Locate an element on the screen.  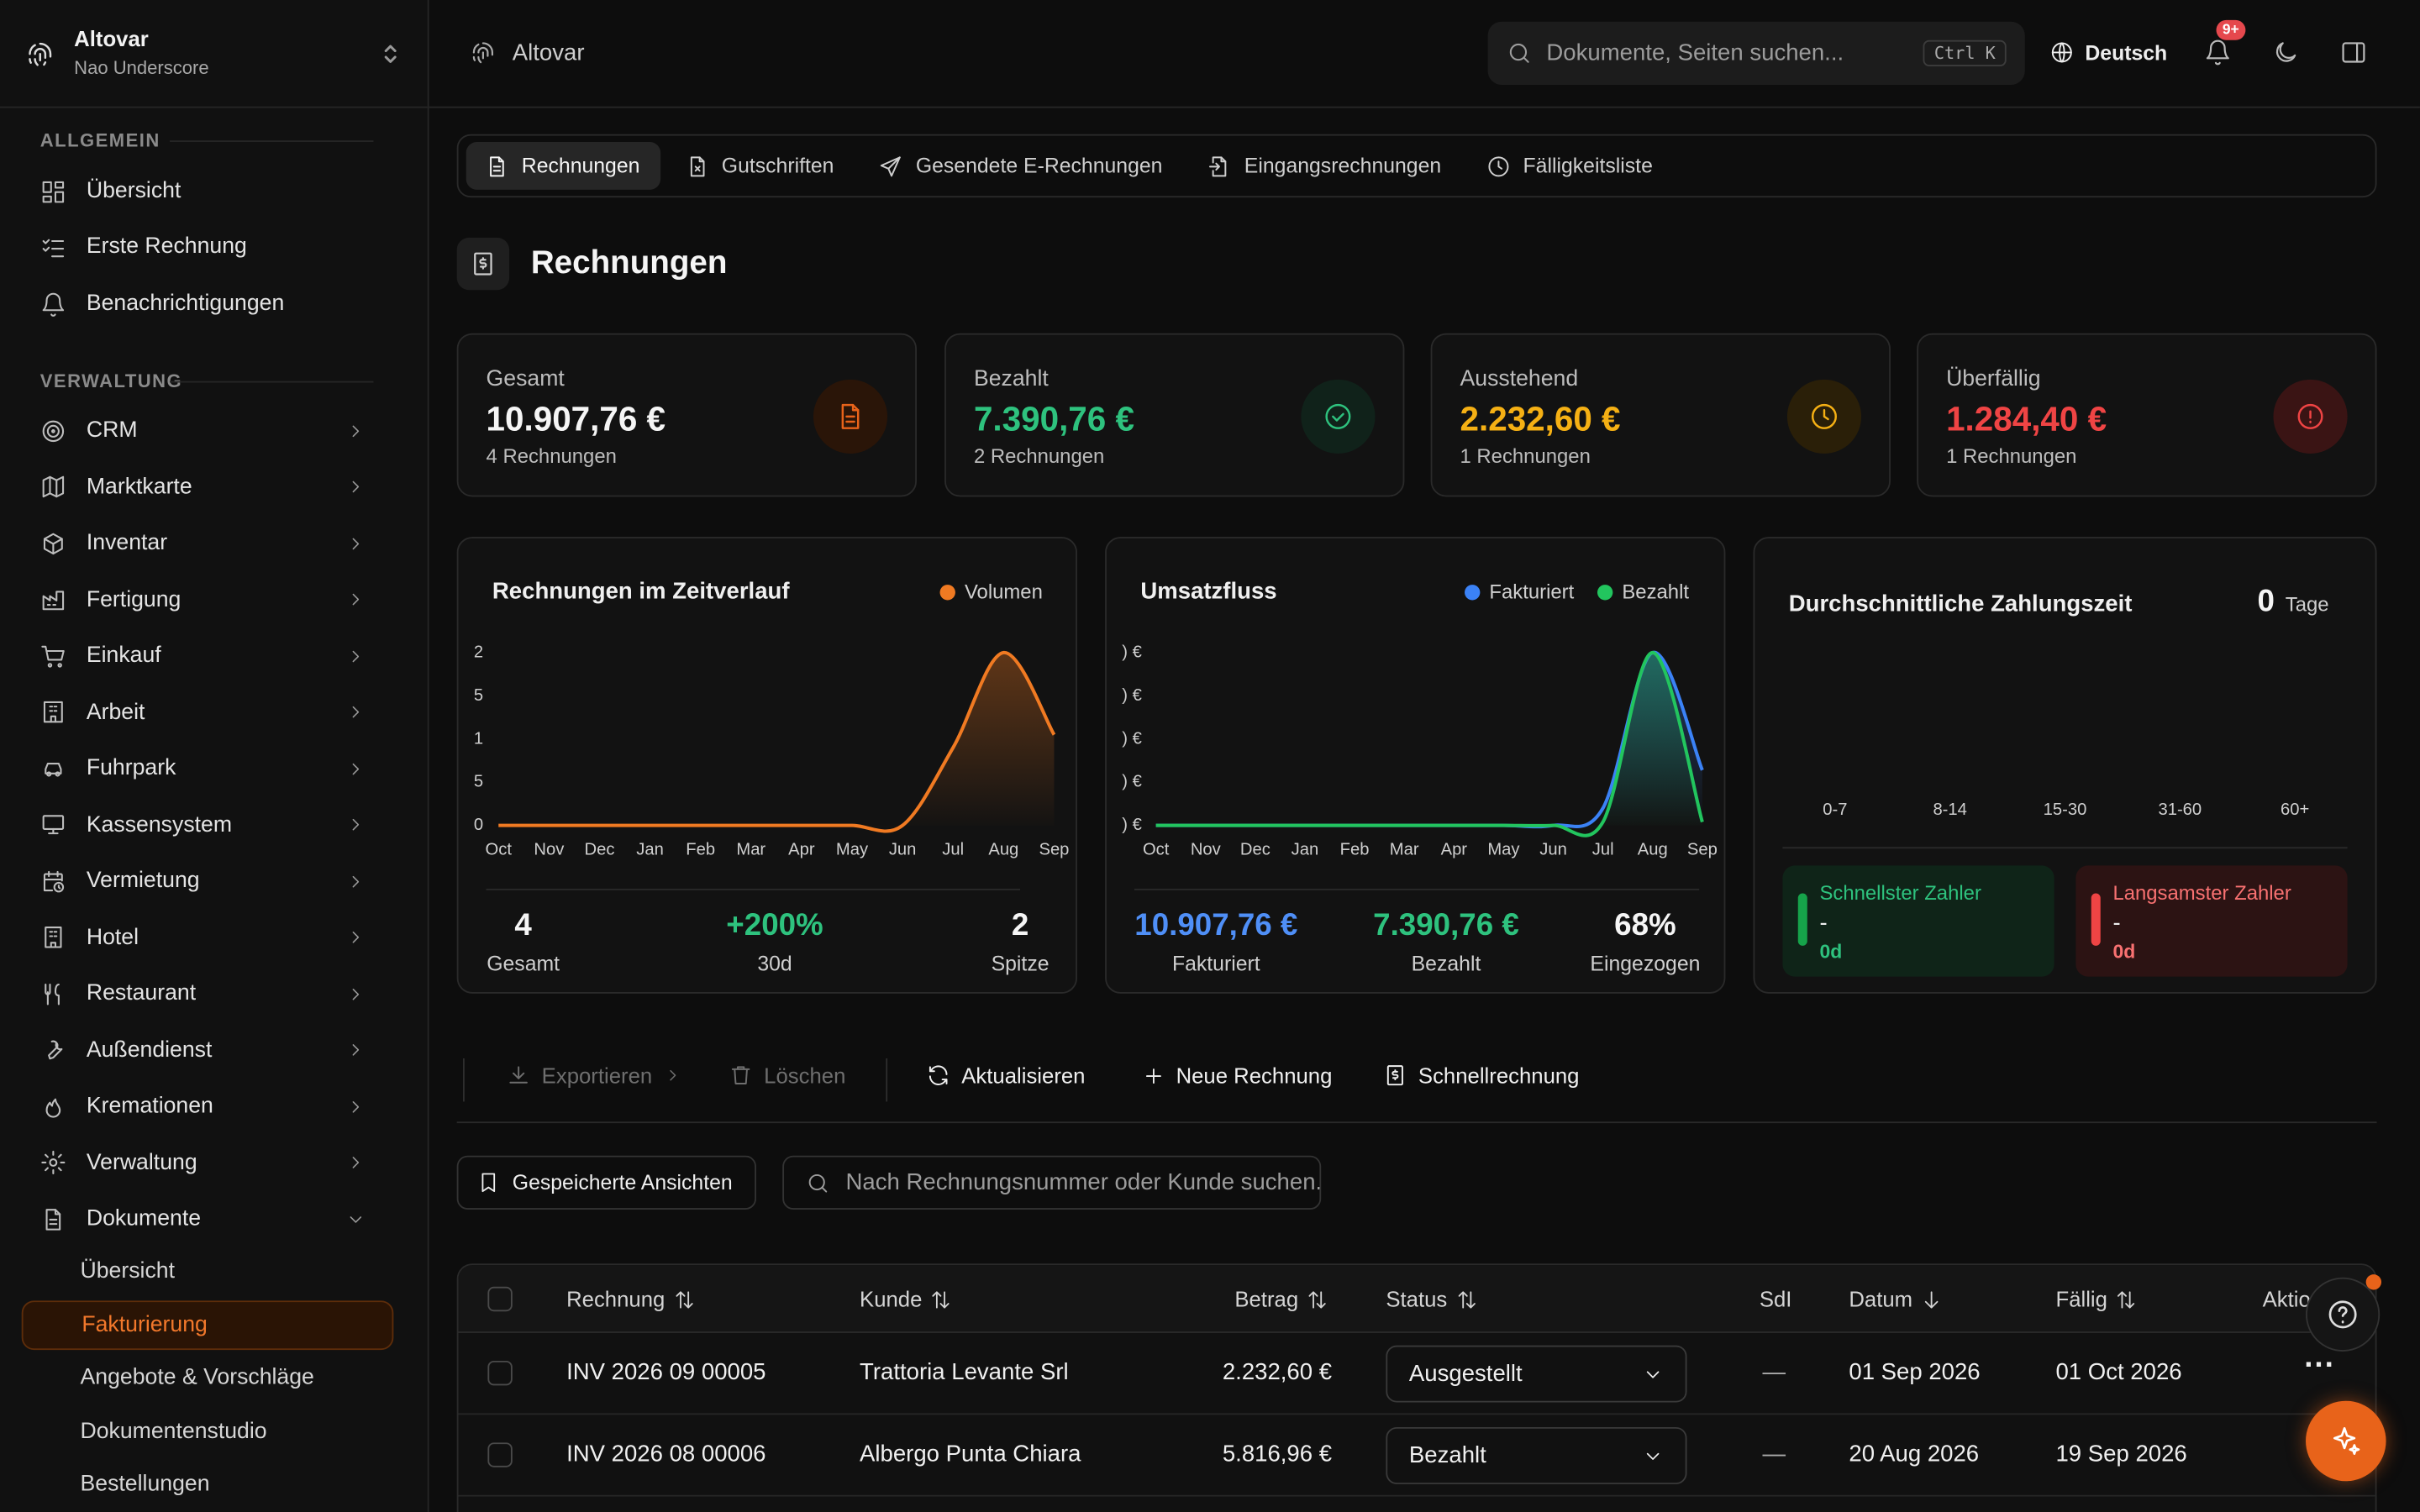
invoice-date: 20 Aug 2026 is located at coordinates (1915, 1454).